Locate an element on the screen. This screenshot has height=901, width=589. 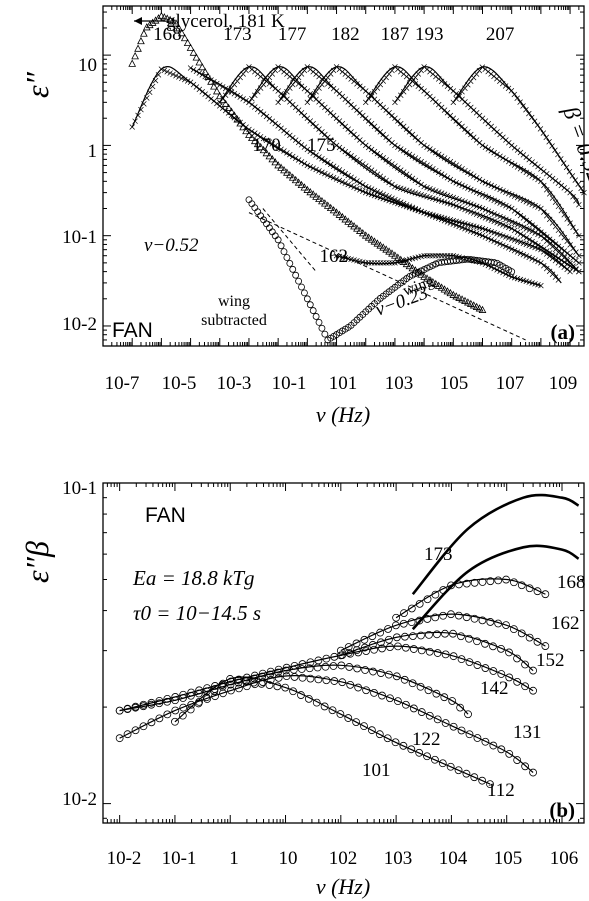
a-series-label-187: 187 is located at coordinates (395, 34).